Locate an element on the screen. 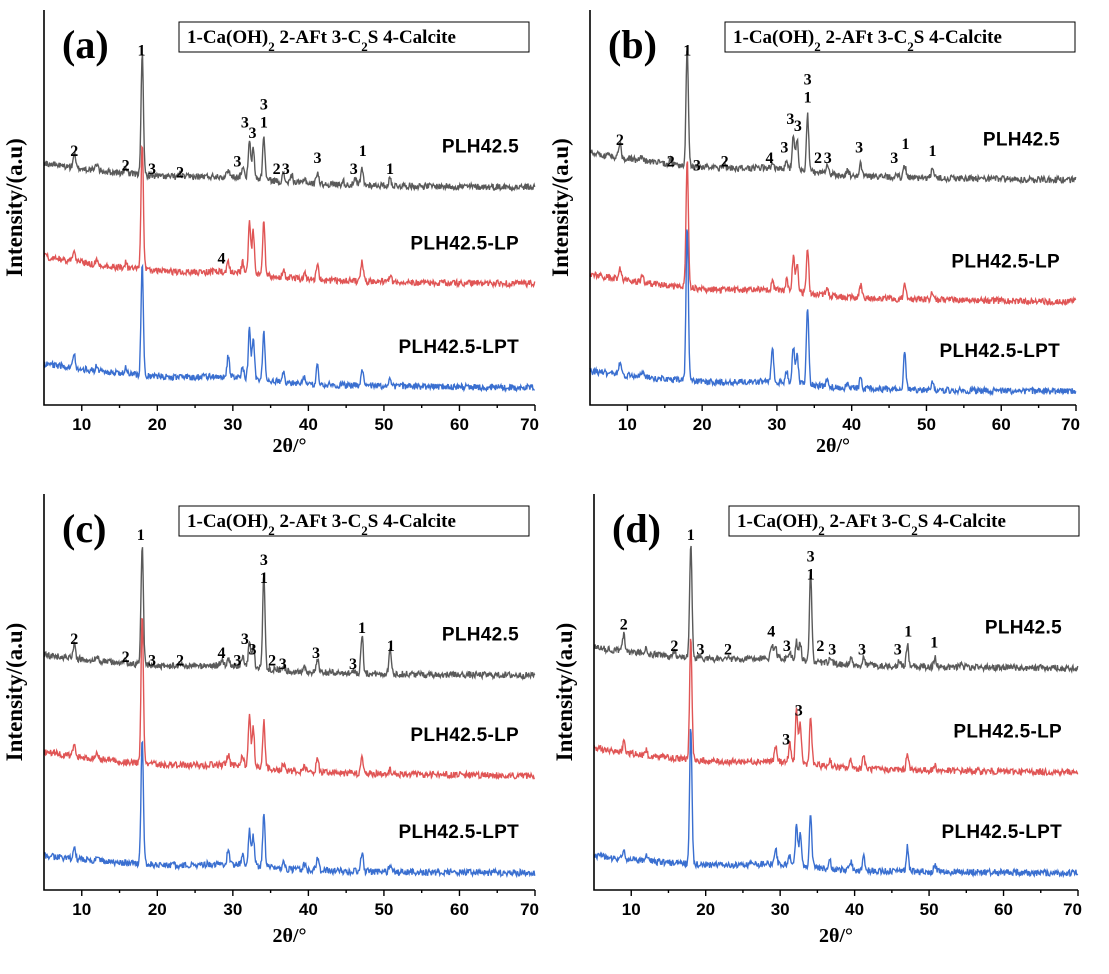 The height and width of the screenshot is (974, 1109). legend-box is located at coordinates (904, 521).